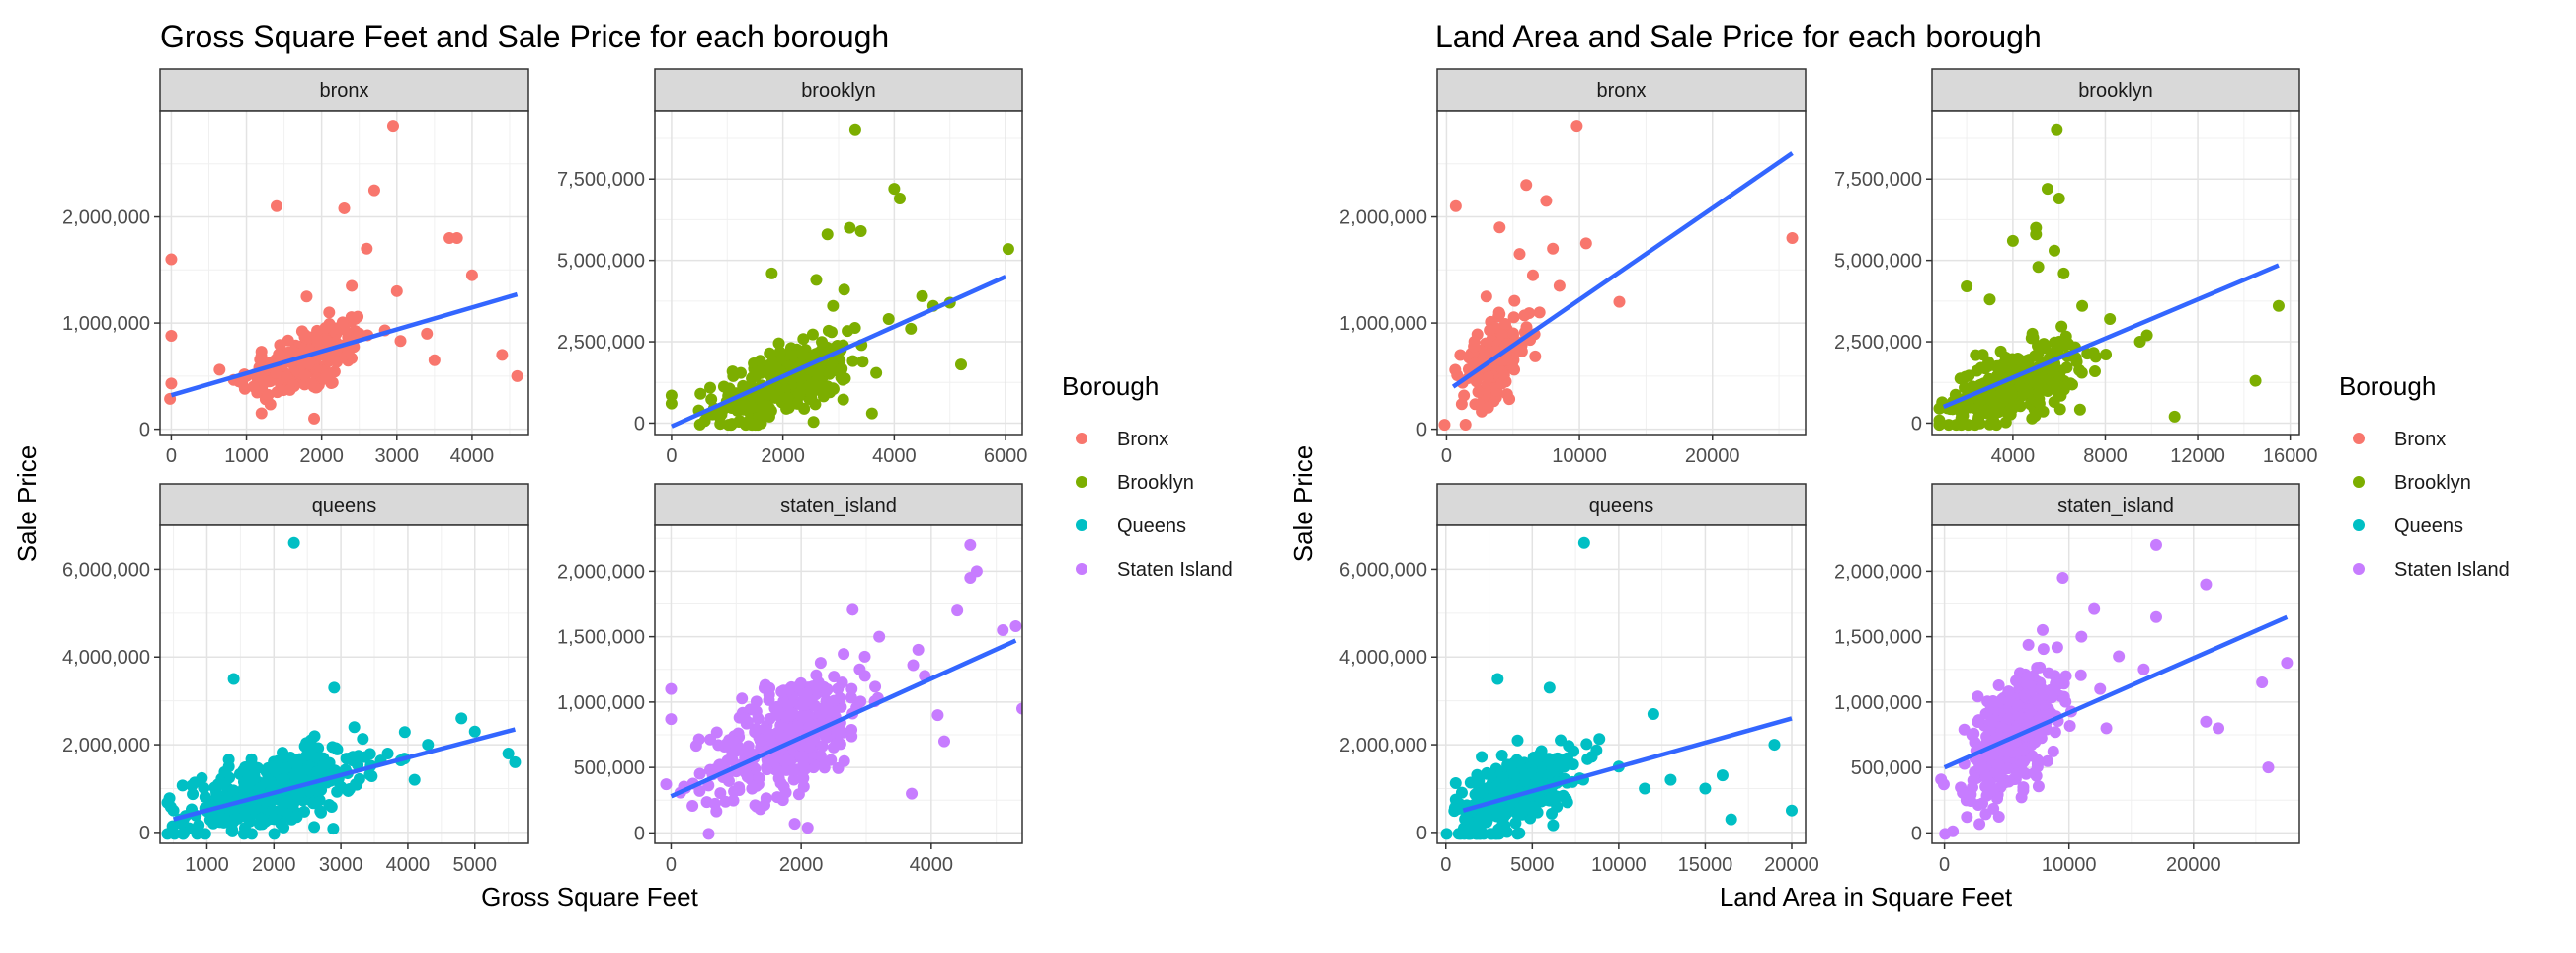  I want to click on grid, so click(1621, 273).